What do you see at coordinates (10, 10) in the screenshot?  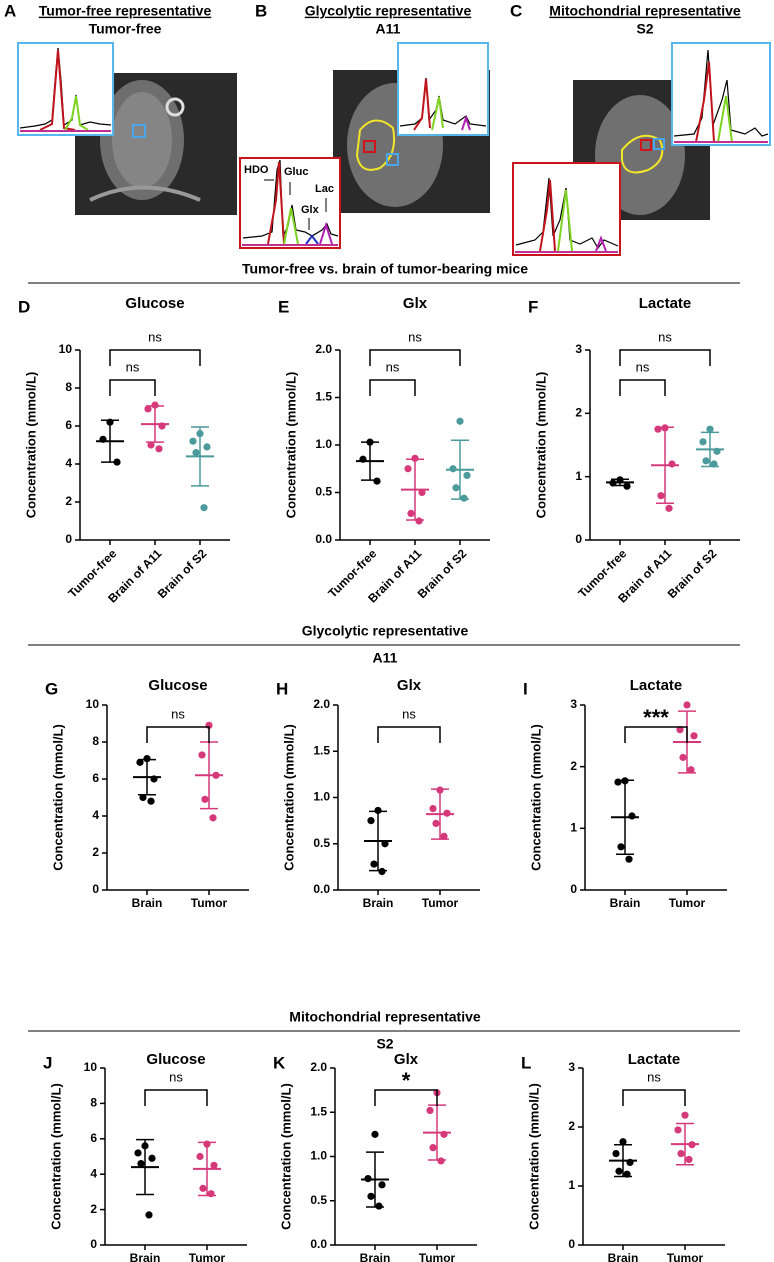 I see `panel-letter: A` at bounding box center [10, 10].